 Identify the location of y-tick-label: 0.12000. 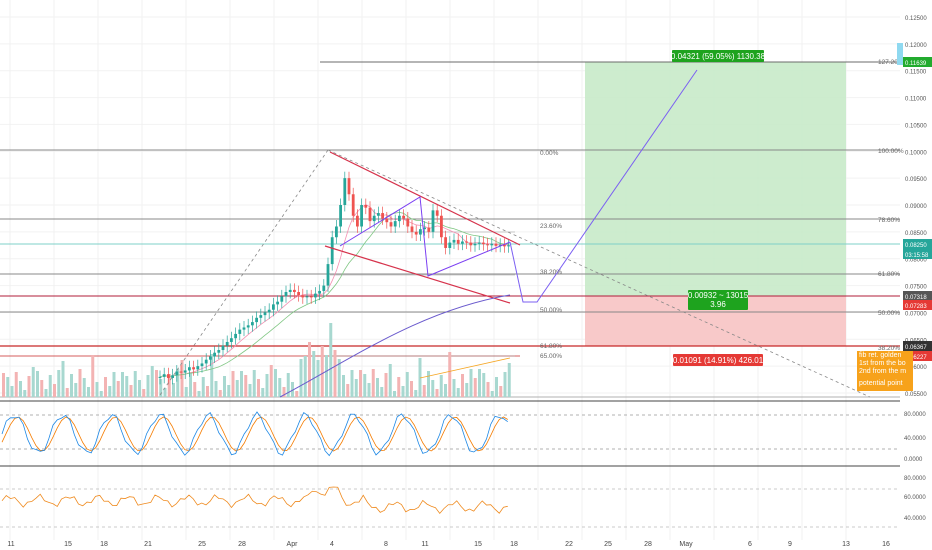
(916, 46).